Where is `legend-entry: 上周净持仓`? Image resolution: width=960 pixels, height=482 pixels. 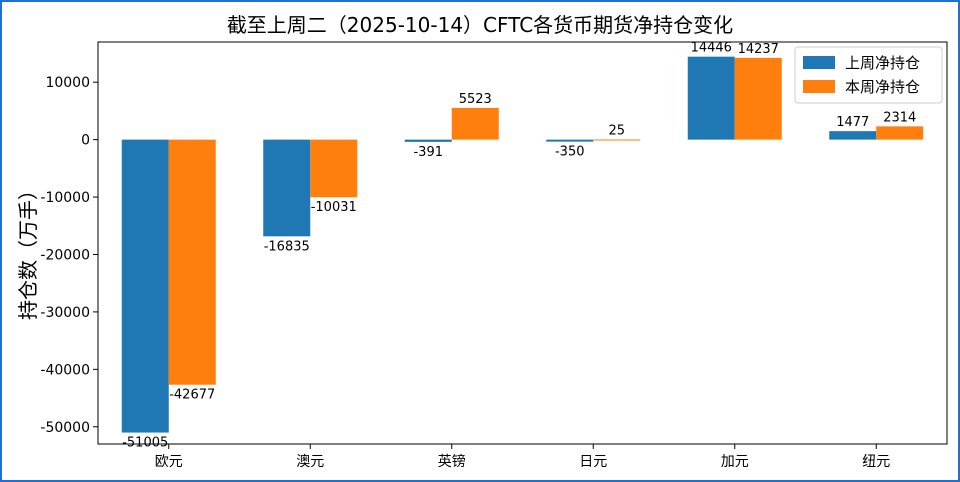
legend-entry: 上周净持仓 is located at coordinates (882, 63).